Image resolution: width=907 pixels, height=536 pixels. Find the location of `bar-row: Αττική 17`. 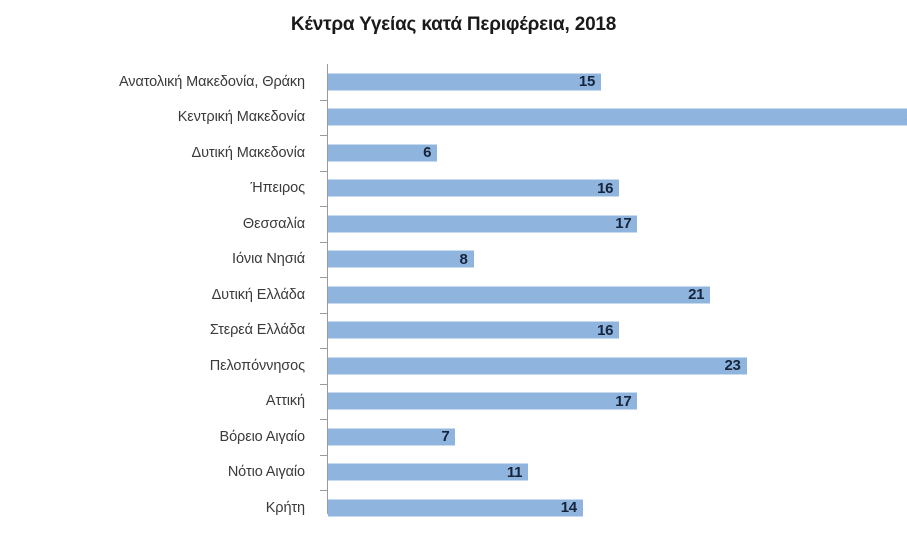

bar-row: Αττική 17 is located at coordinates (453, 402).